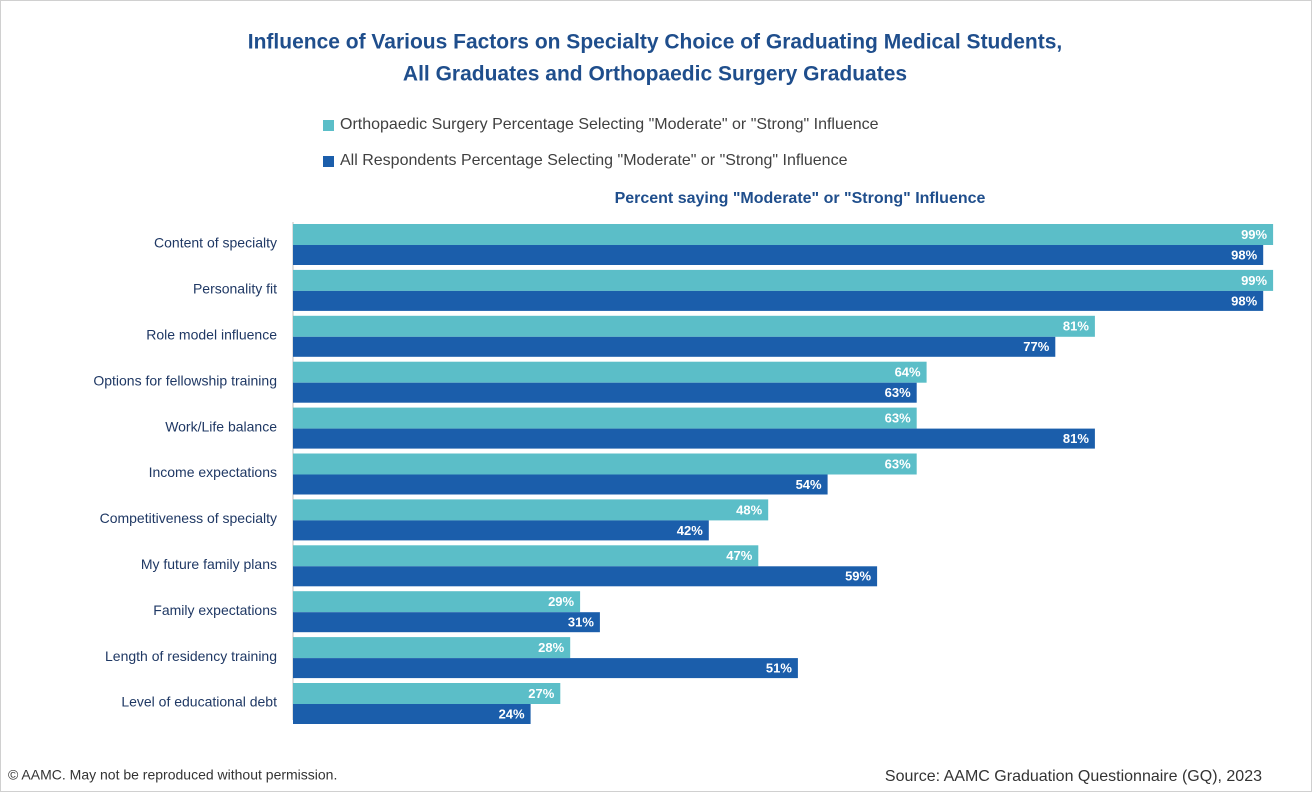 Image resolution: width=1312 pixels, height=792 pixels. Describe the element at coordinates (188, 518) in the screenshot. I see `y-tick-label: Competitiveness of specialty` at that location.